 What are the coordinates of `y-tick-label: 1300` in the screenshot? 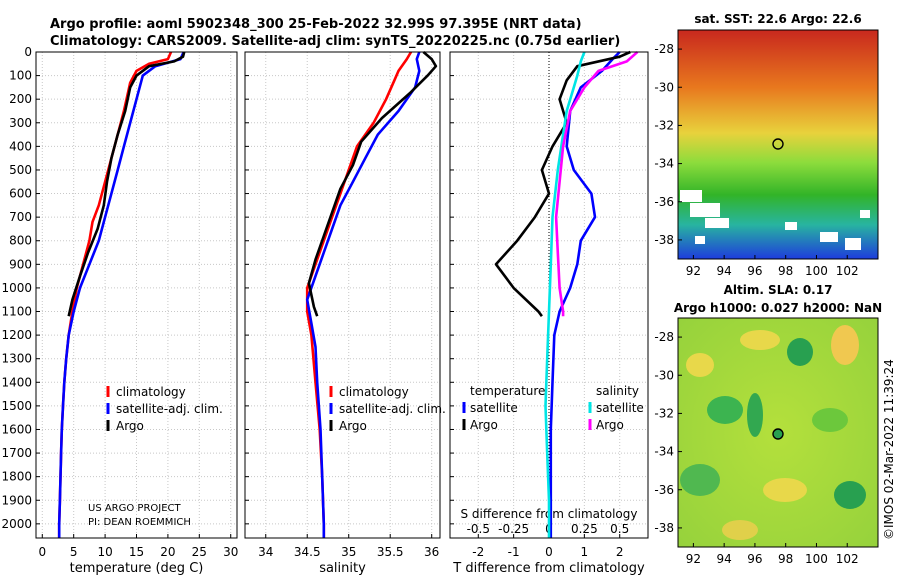 It's located at (16, 359).